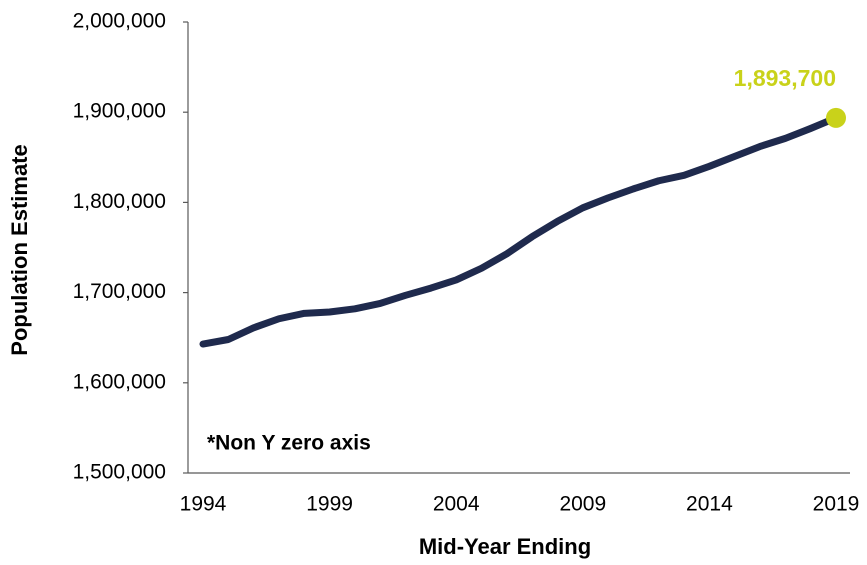 This screenshot has height=565, width=867. Describe the element at coordinates (119, 21) in the screenshot. I see `y-tick-label: 2,000,000` at that location.